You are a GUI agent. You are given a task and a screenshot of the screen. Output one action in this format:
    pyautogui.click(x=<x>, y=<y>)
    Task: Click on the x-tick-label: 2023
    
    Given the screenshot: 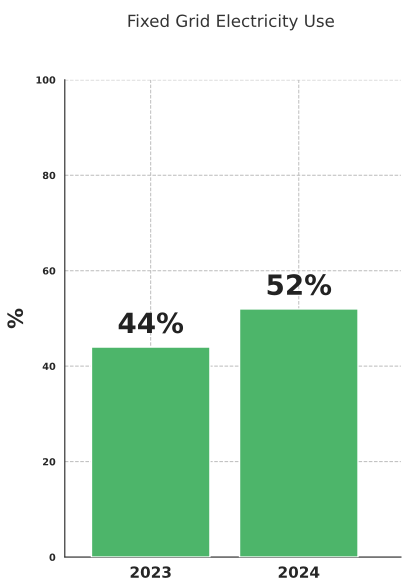 What is the action you would take?
    pyautogui.click(x=150, y=572)
    